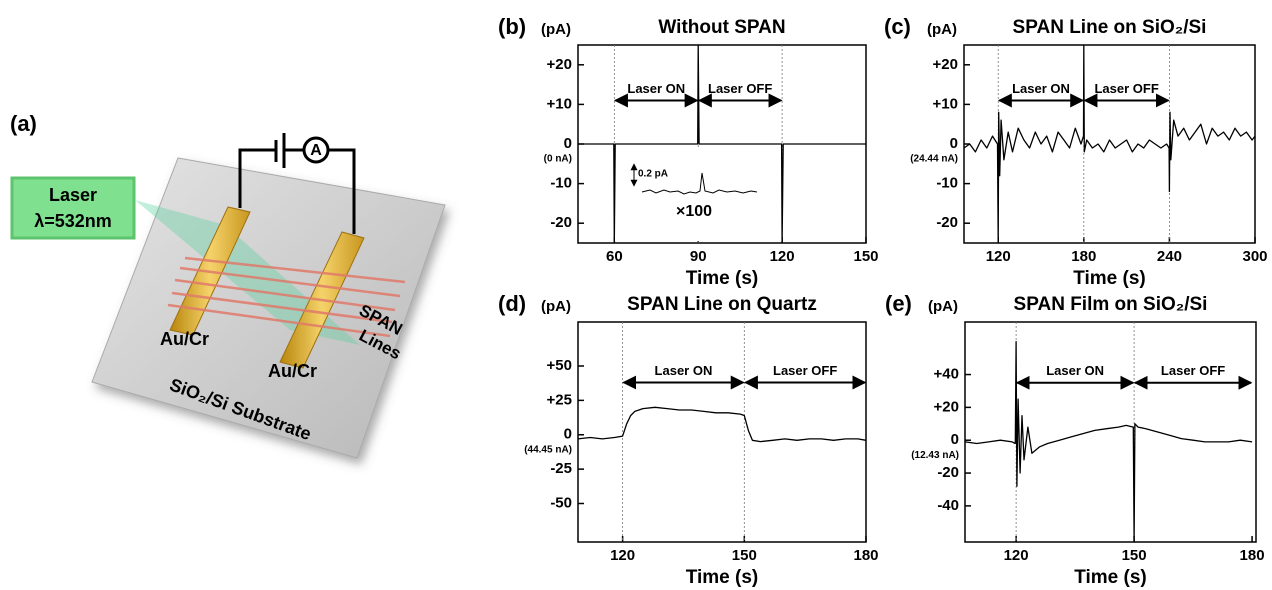 This screenshot has height=590, width=1272. What do you see at coordinates (512, 26) in the screenshot?
I see `panel-label: (b)` at bounding box center [512, 26].